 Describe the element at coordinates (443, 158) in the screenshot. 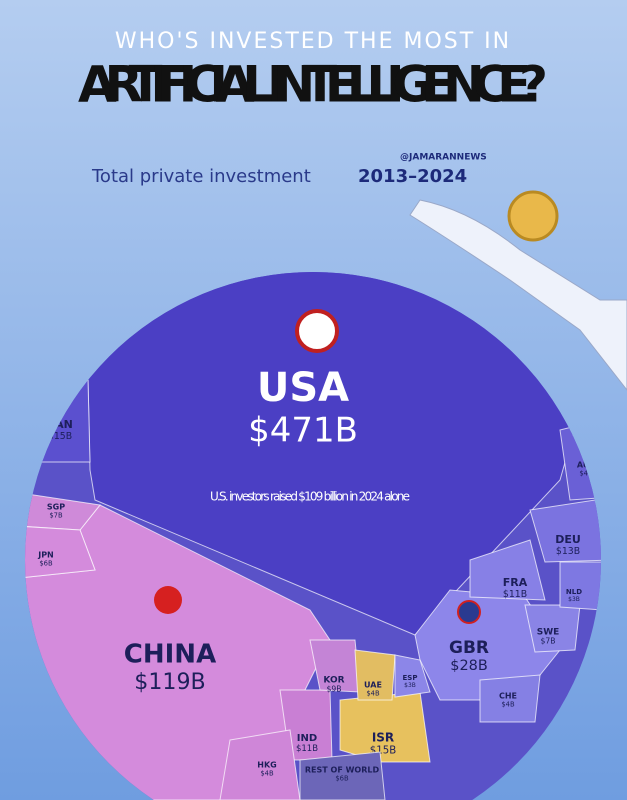

I see `credit: @JAMARANNEWS` at that location.